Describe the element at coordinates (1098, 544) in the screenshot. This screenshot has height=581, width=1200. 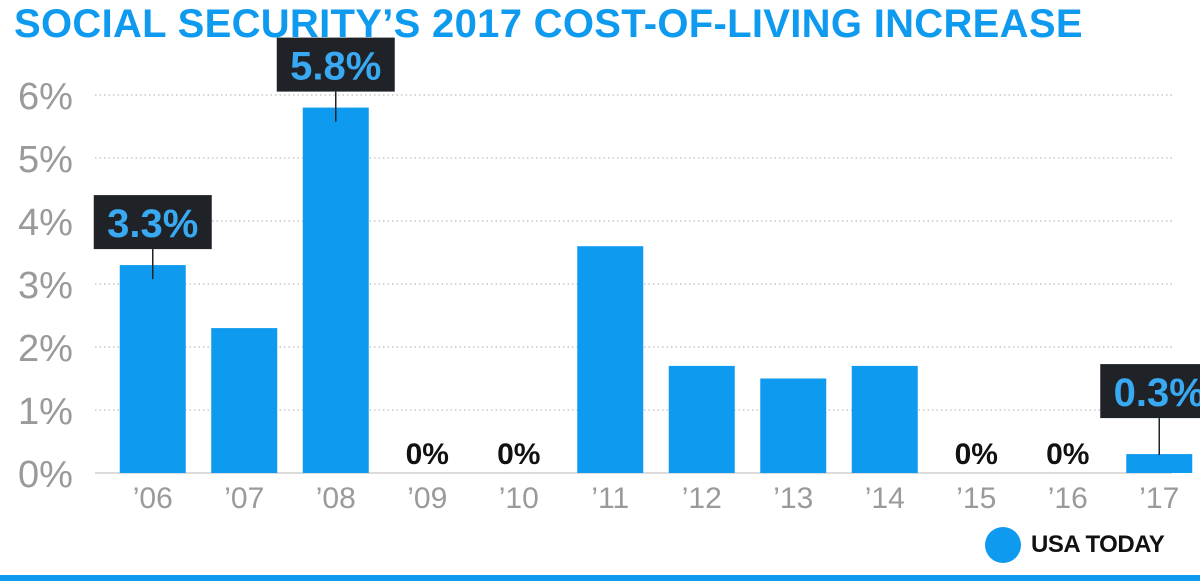
I see `brand-name: USA TODAY` at that location.